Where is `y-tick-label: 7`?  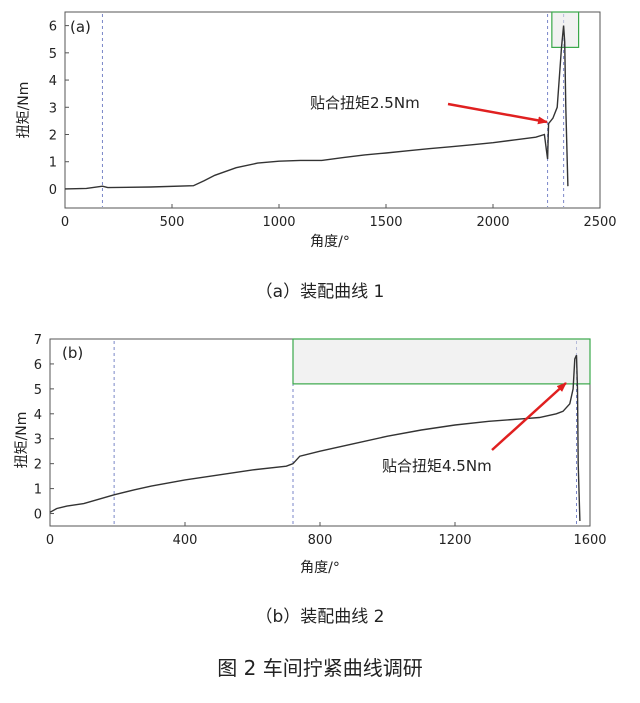
y-tick-label: 7 is located at coordinates (38, 340).